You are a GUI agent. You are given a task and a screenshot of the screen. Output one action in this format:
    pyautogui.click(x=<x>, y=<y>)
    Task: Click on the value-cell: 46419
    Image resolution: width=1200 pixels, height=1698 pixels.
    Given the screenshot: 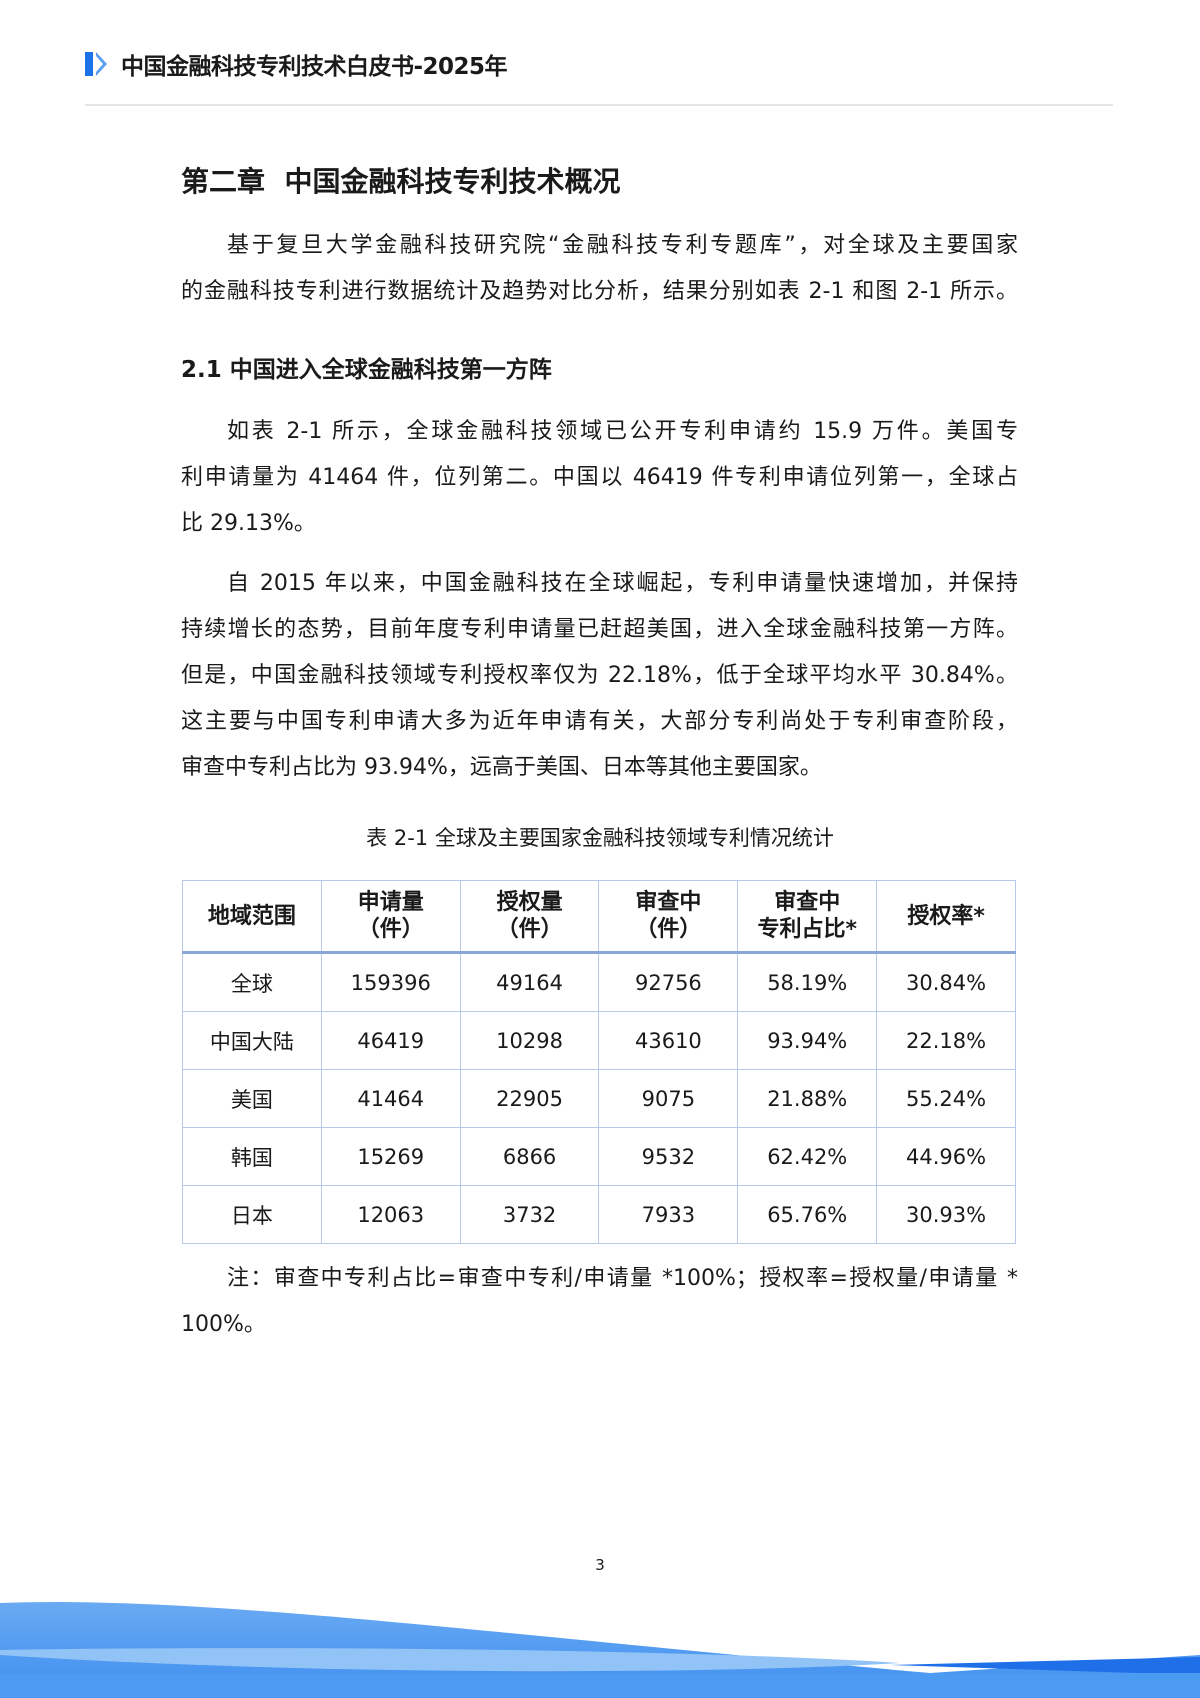 What is the action you would take?
    pyautogui.click(x=390, y=1040)
    